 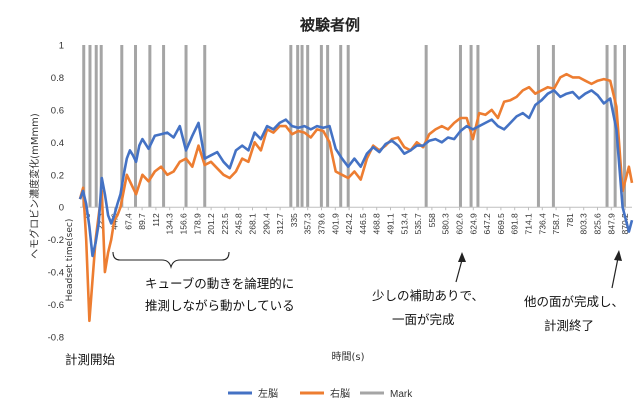 What do you see at coordinates (57, 110) in the screenshot?
I see `y-tick-label: 0.6` at bounding box center [57, 110].